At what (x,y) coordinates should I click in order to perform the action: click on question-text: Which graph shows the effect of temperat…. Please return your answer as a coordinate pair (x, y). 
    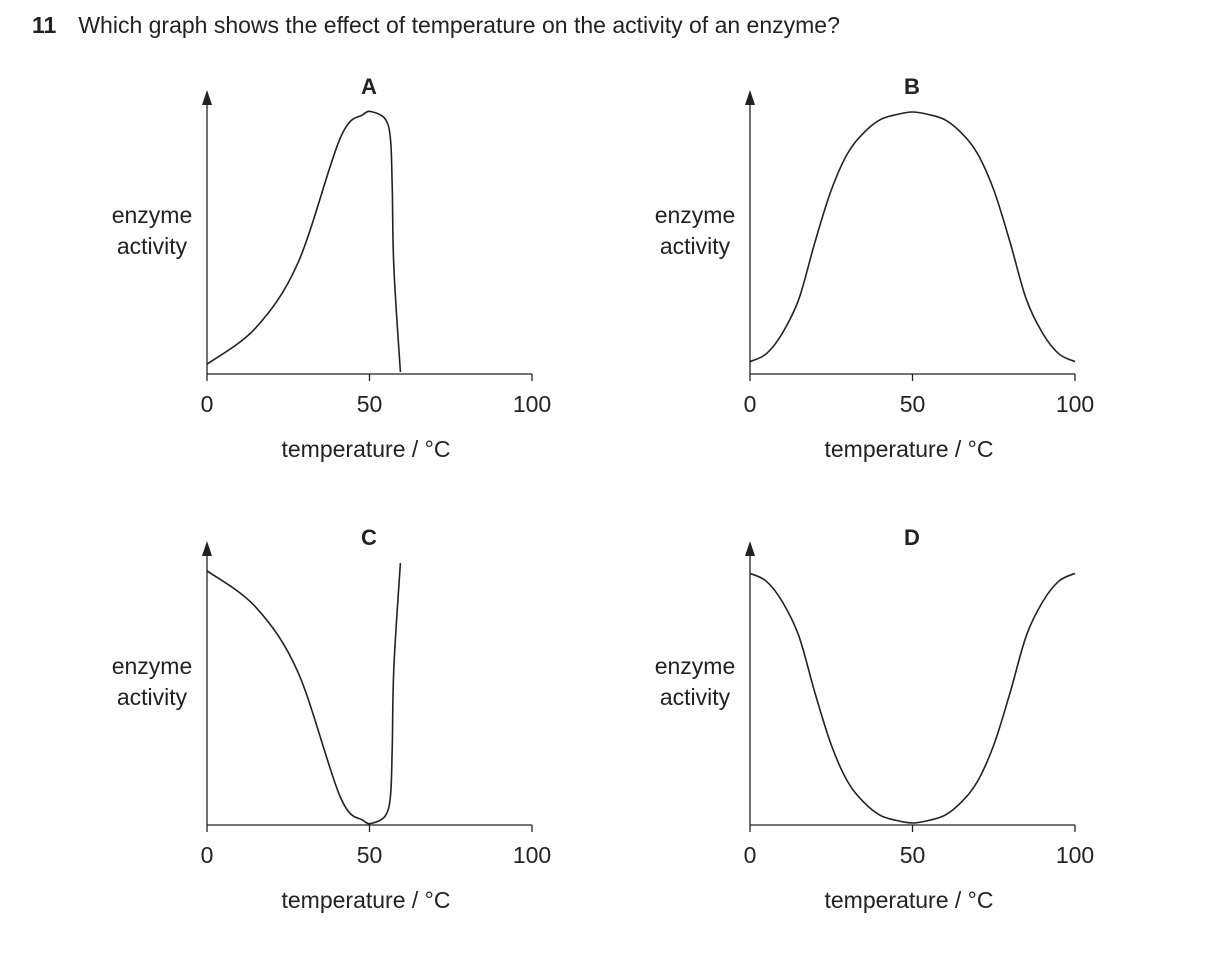
    Looking at the image, I should click on (459, 25).